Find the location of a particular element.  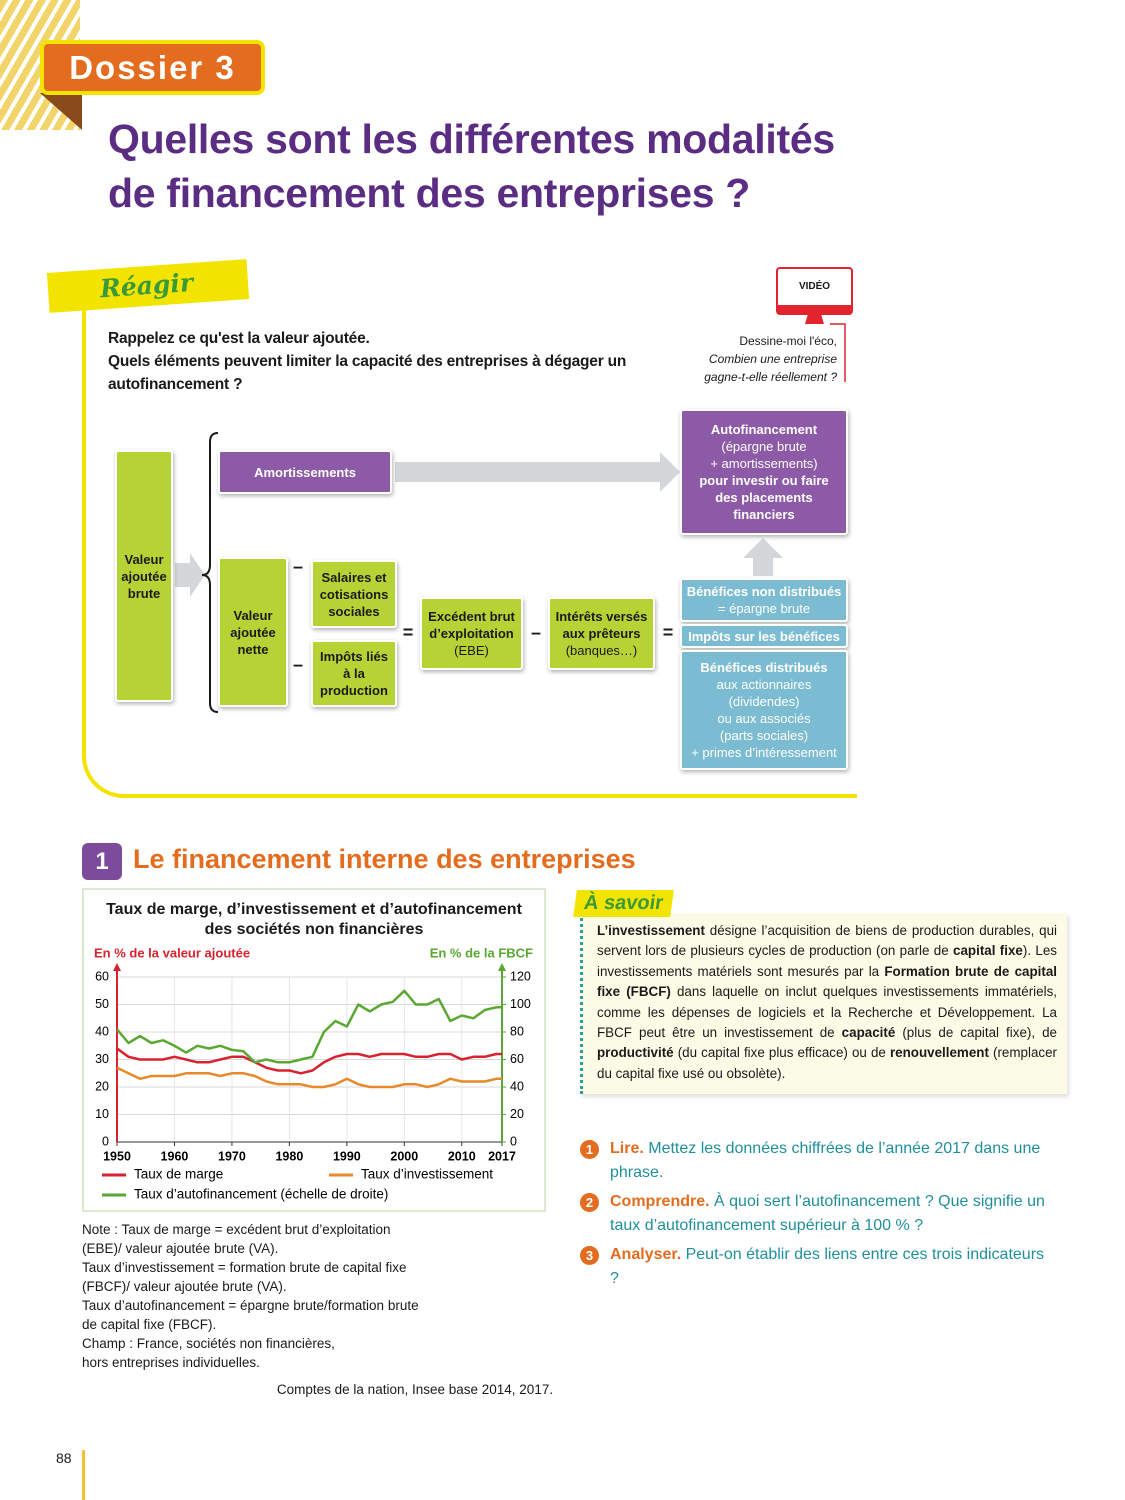

video-screen-base is located at coordinates (814, 309).